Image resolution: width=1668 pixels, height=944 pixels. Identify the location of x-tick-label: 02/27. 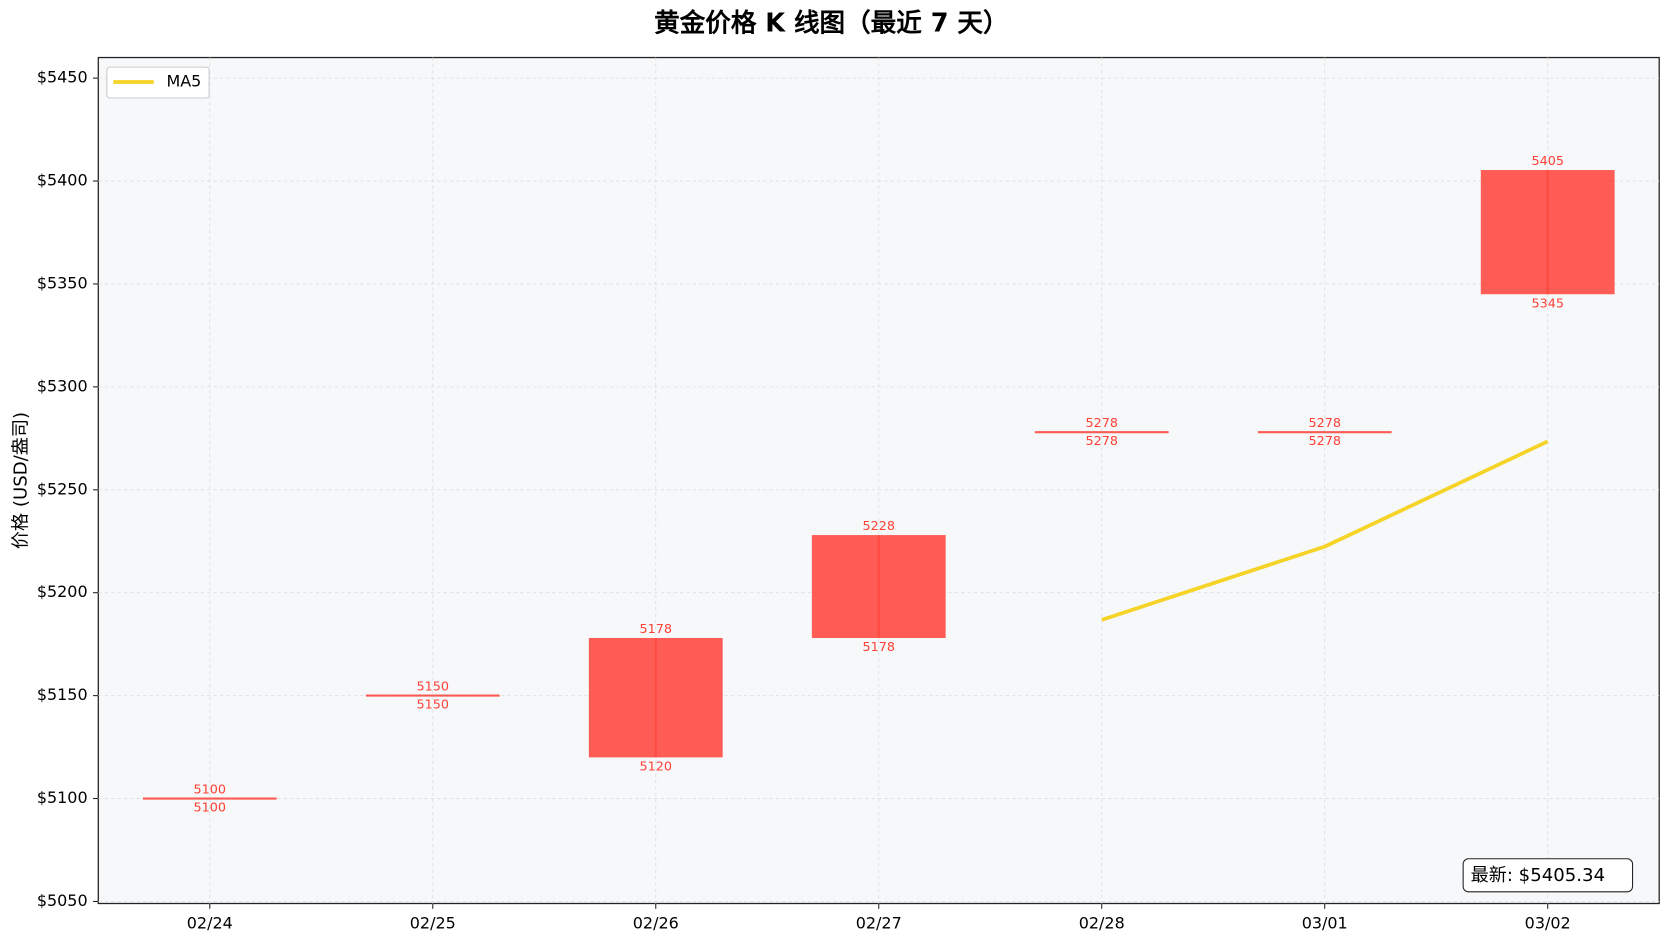
(879, 922).